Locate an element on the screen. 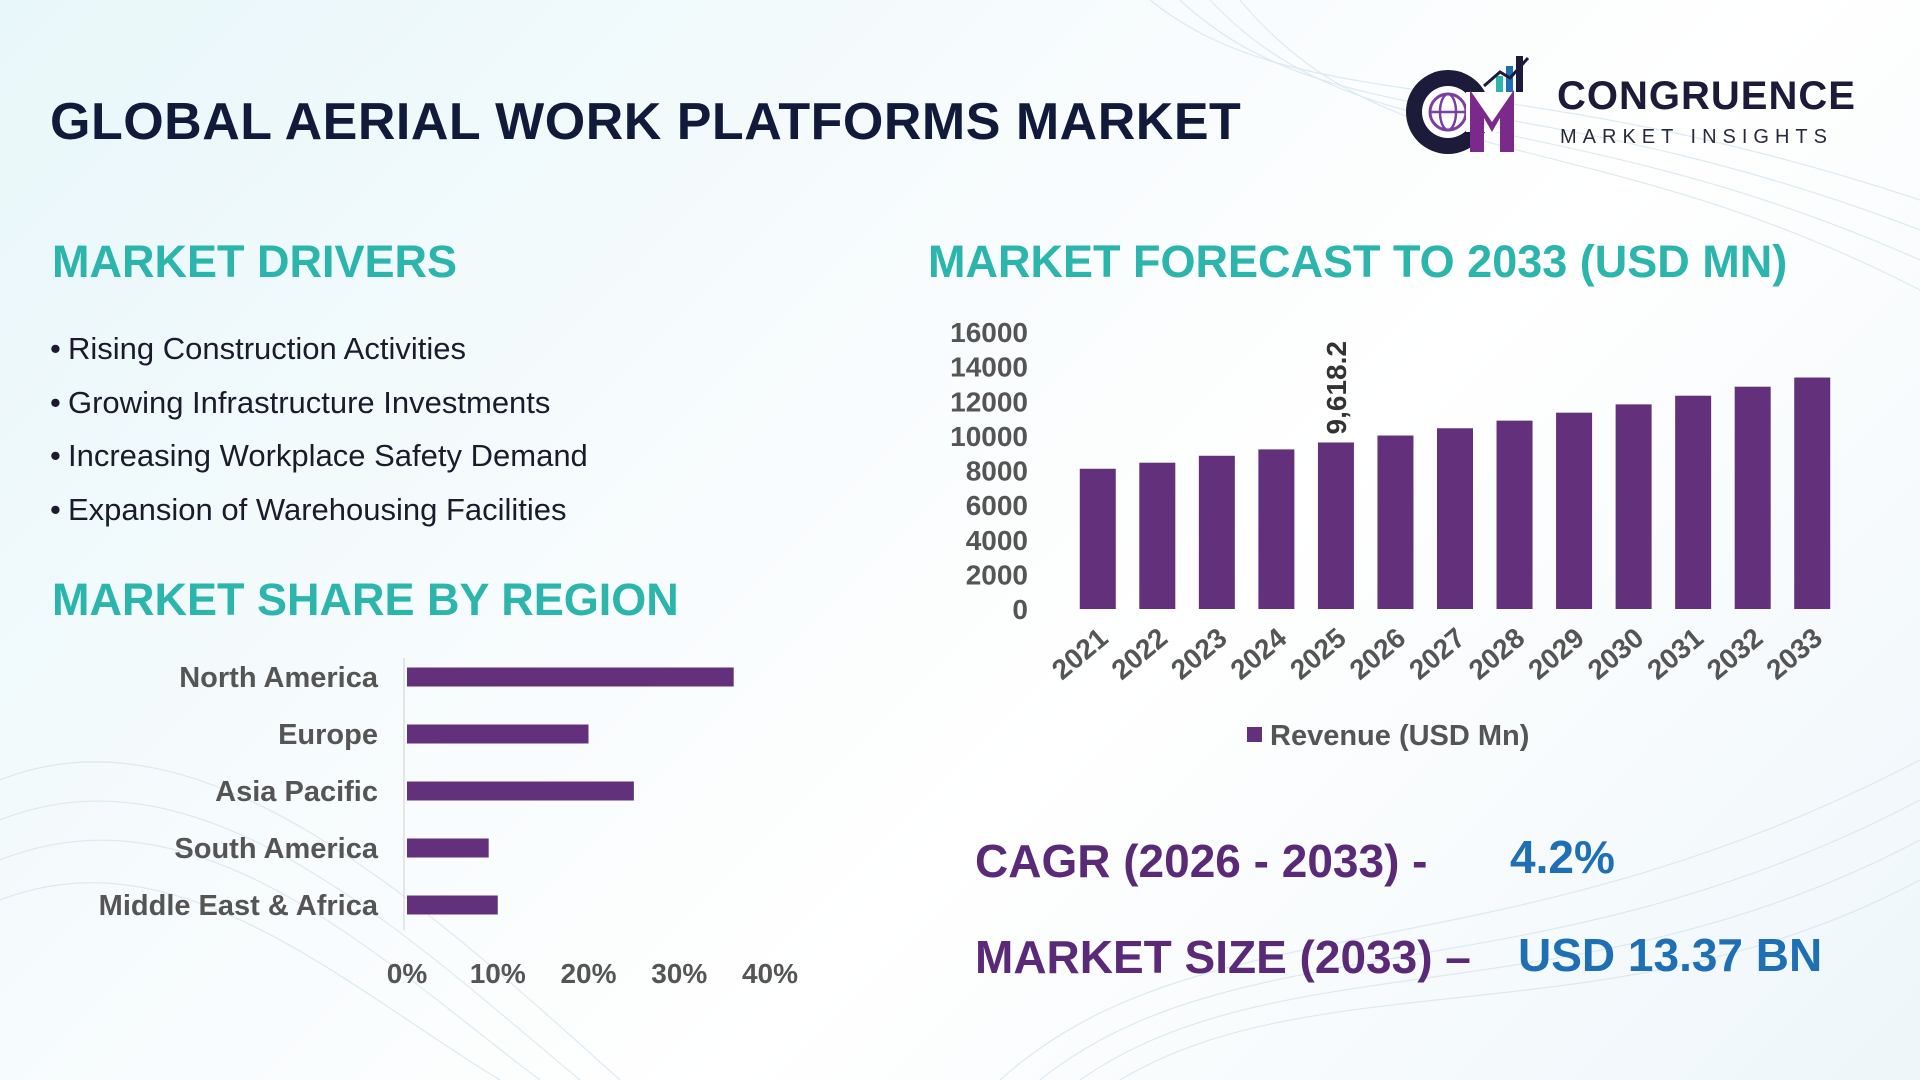 This screenshot has width=1920, height=1080. x-tick-label: 2030 is located at coordinates (1616, 654).